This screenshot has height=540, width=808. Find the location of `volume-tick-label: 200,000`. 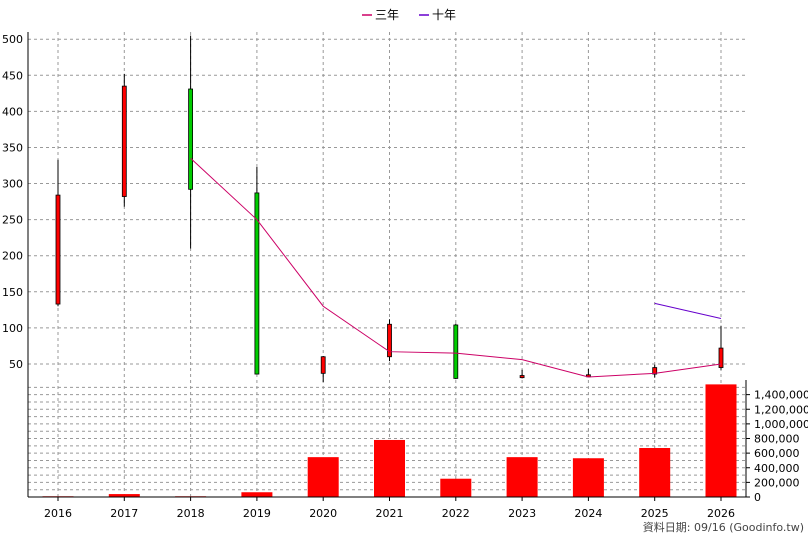

volume-tick-label: 200,000 is located at coordinates (777, 482).